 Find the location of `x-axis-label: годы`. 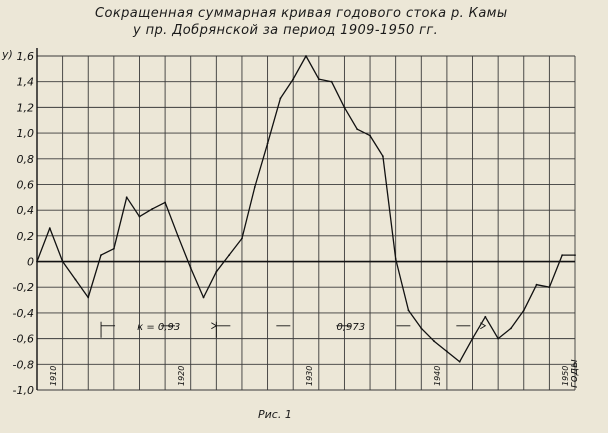

x-axis-label: годы is located at coordinates (573, 373).